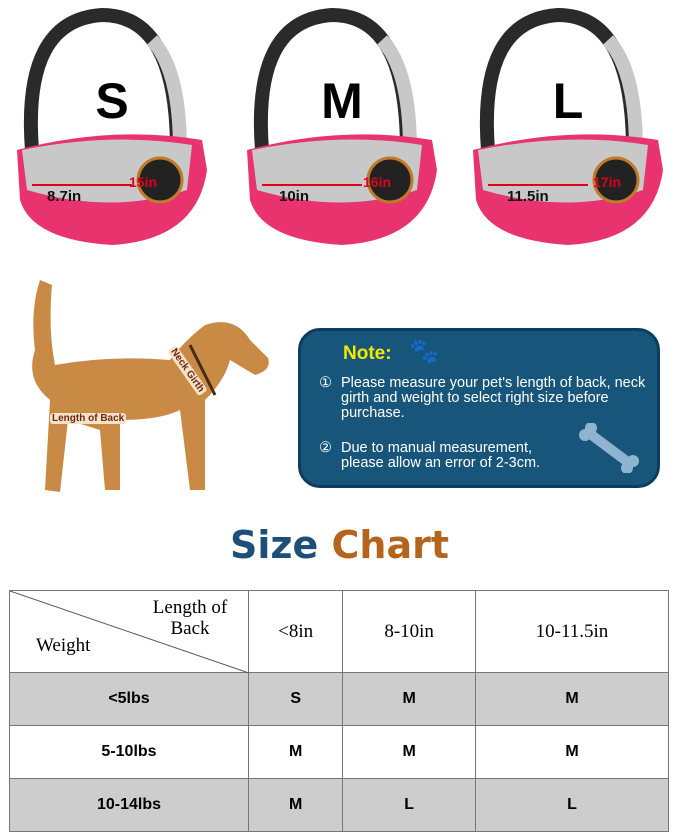 The width and height of the screenshot is (679, 835). I want to click on sling-bag-s: S 8.7in 15in, so click(112, 125).